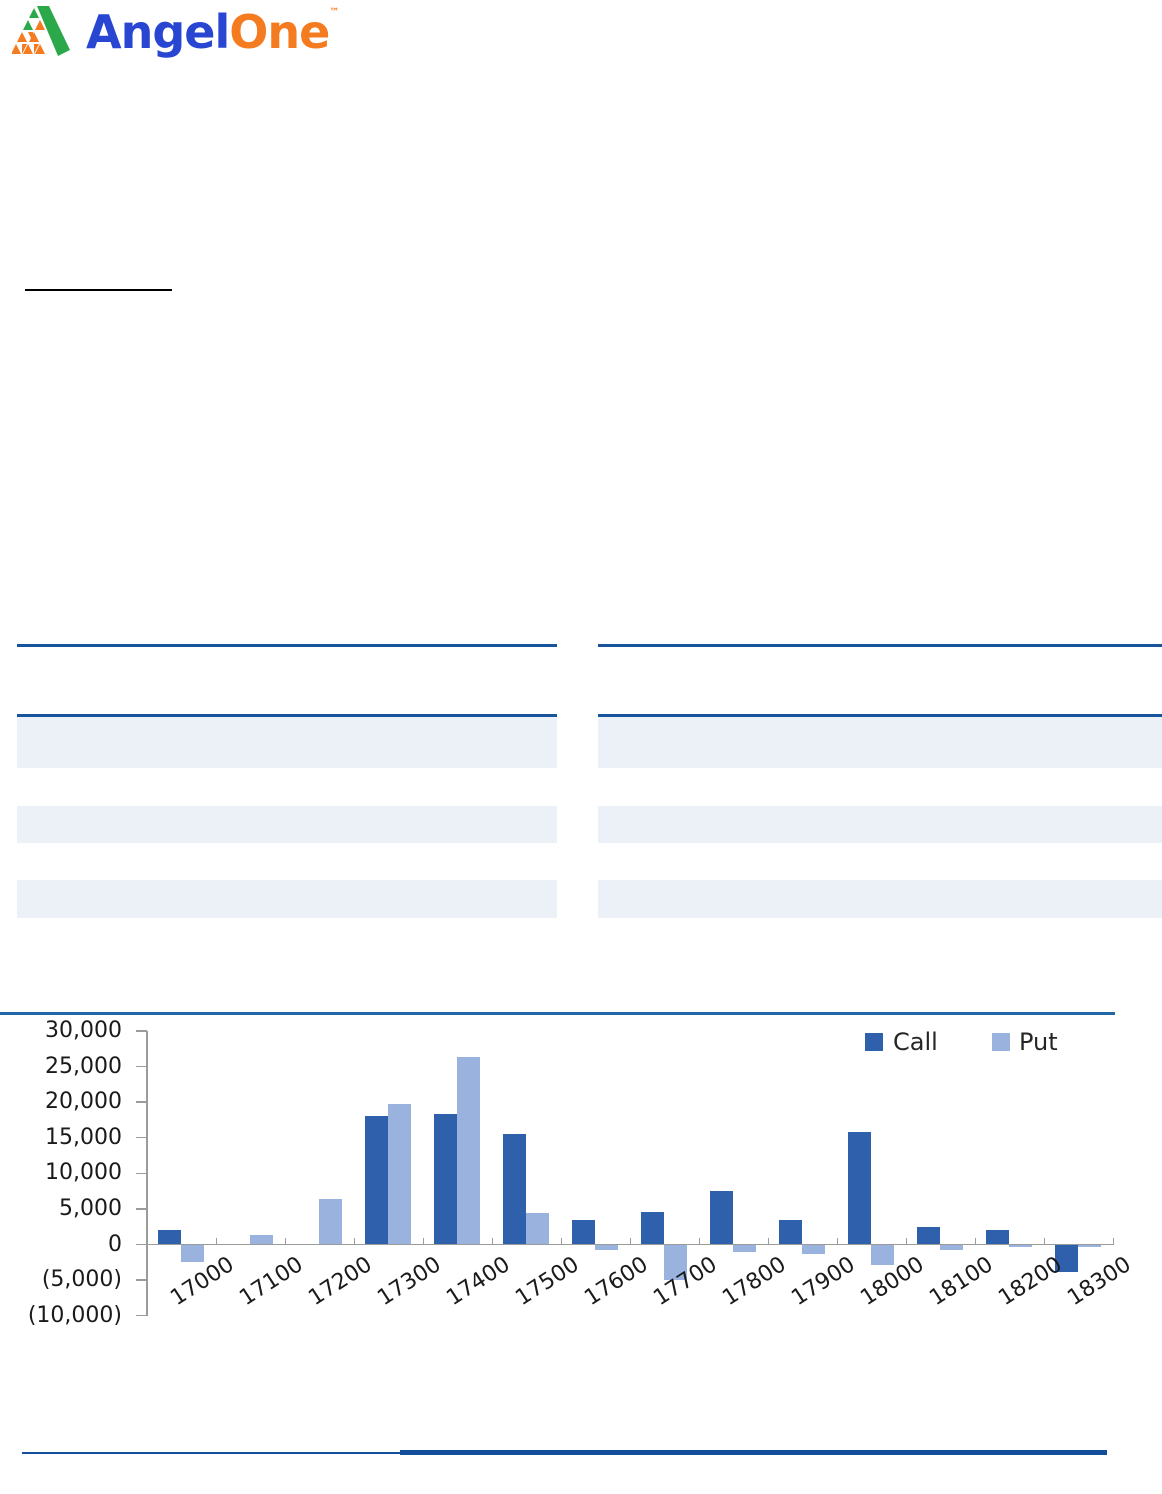 The image size is (1162, 1494). I want to click on y-tick-label: 15,000, so click(83, 1137).